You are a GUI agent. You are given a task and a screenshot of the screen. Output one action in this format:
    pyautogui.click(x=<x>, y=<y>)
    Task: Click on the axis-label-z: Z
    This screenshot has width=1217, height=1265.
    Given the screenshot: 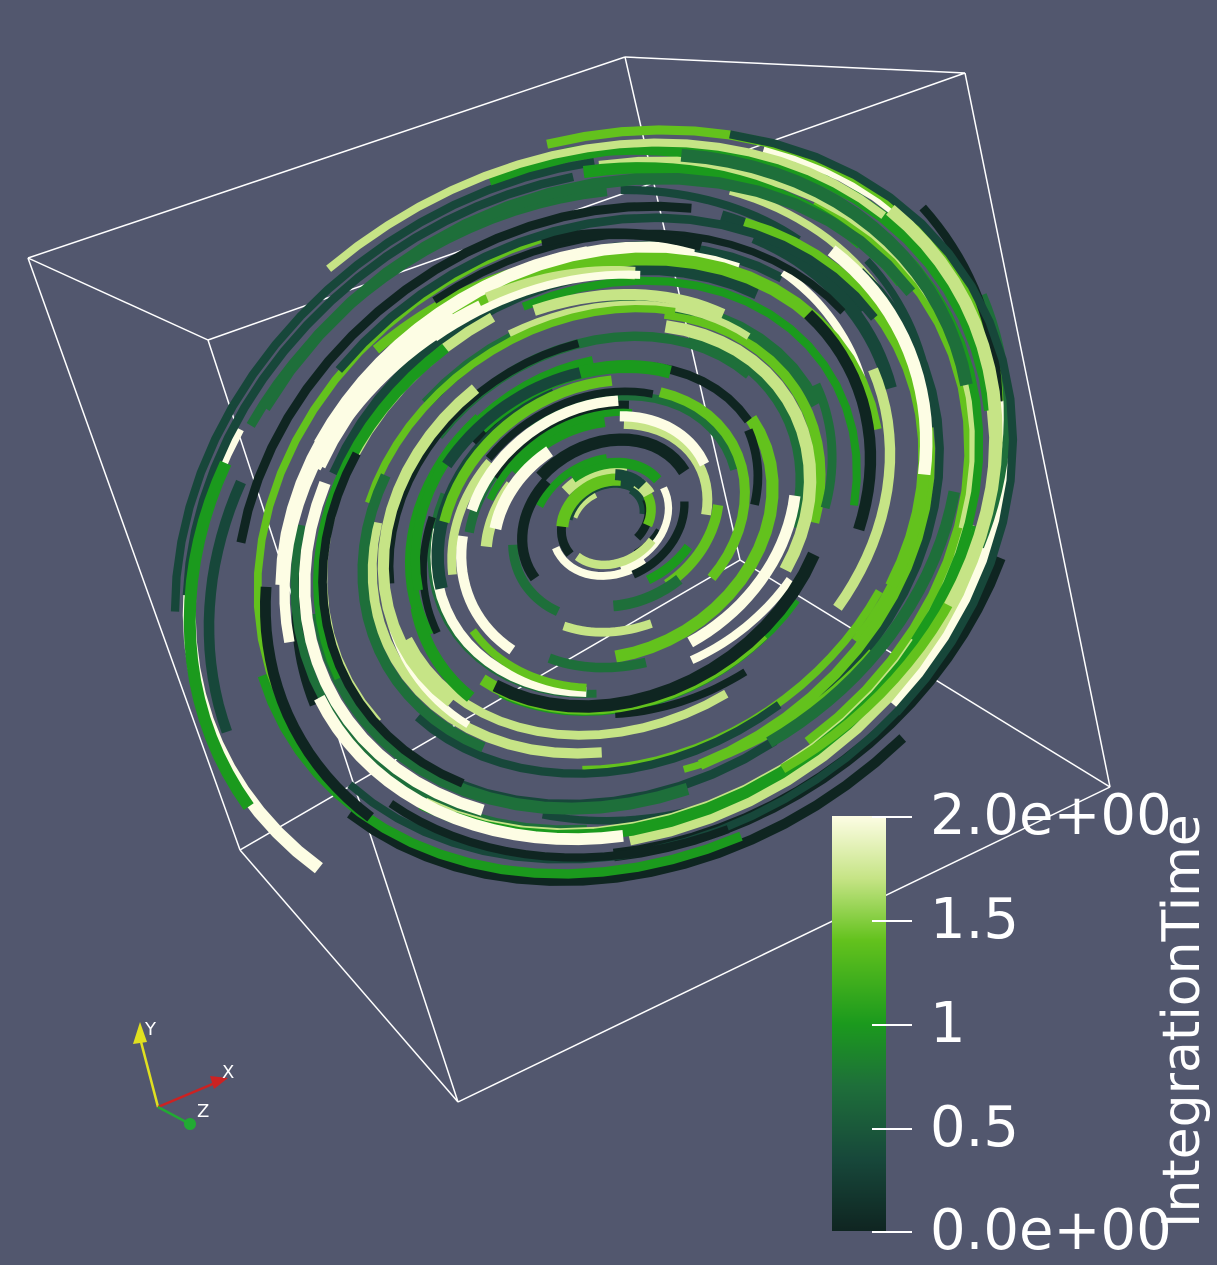 What is the action you would take?
    pyautogui.click(x=203, y=1111)
    